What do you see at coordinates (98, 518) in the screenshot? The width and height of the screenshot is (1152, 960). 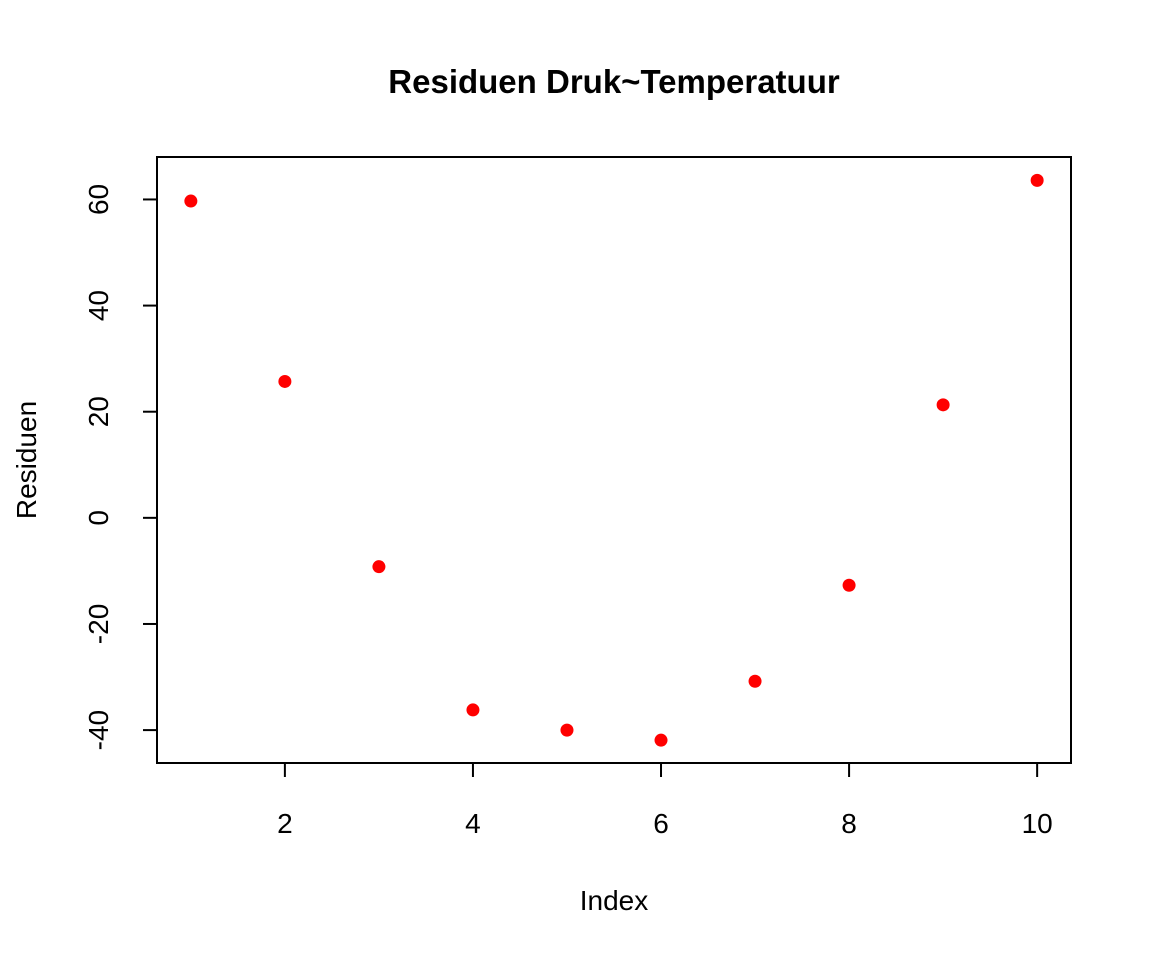 I see `y-tick-label: 0` at bounding box center [98, 518].